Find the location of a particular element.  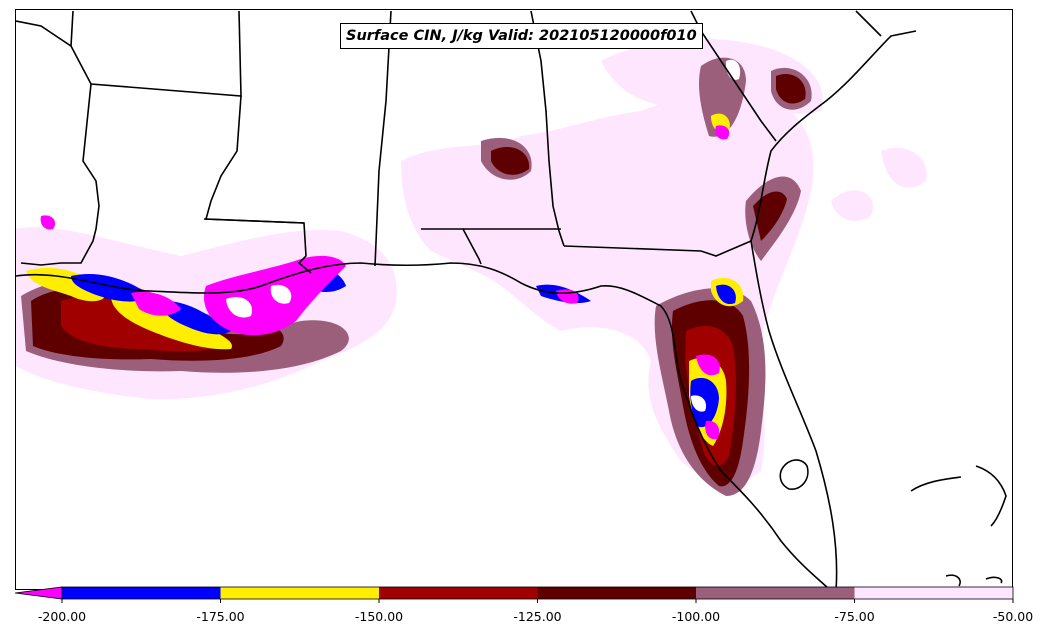

colorbar-tick-label: -150.00 is located at coordinates (379, 616).